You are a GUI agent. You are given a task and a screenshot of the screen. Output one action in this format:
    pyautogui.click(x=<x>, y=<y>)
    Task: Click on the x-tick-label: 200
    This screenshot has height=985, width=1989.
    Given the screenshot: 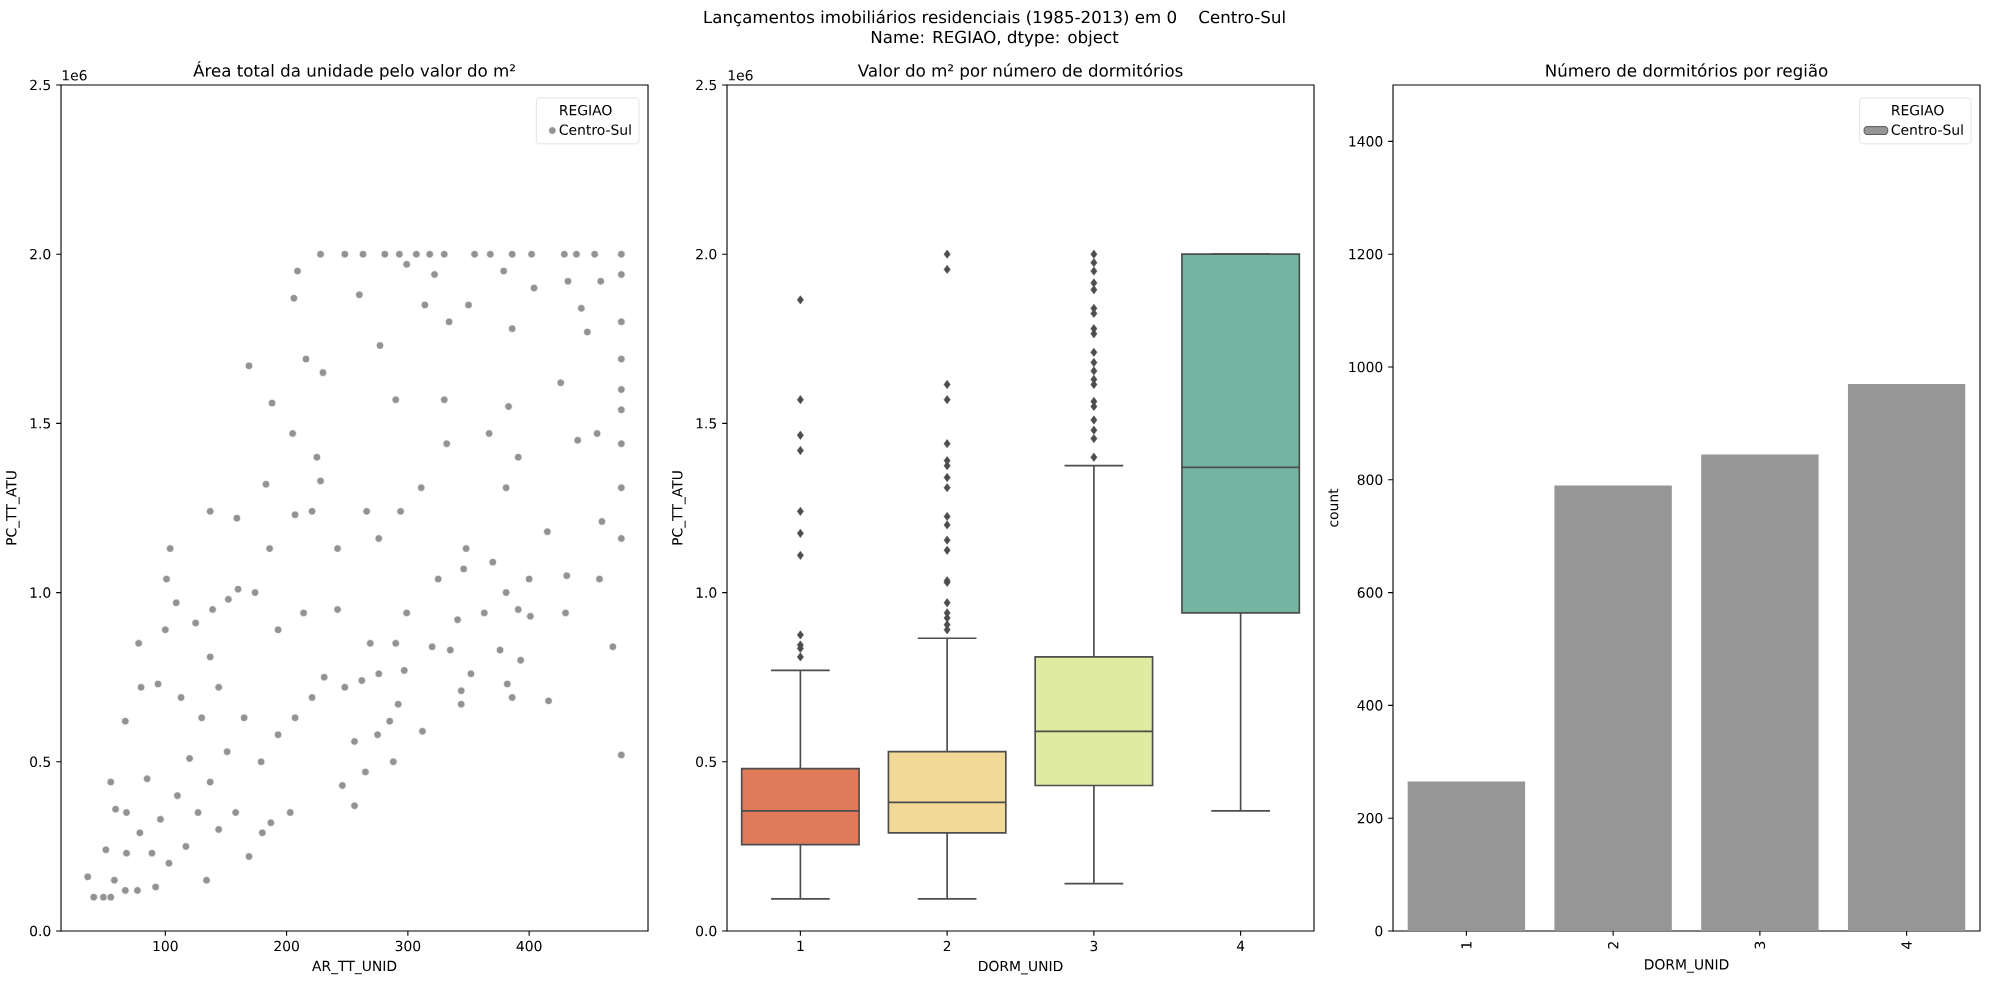 What is the action you would take?
    pyautogui.click(x=286, y=946)
    